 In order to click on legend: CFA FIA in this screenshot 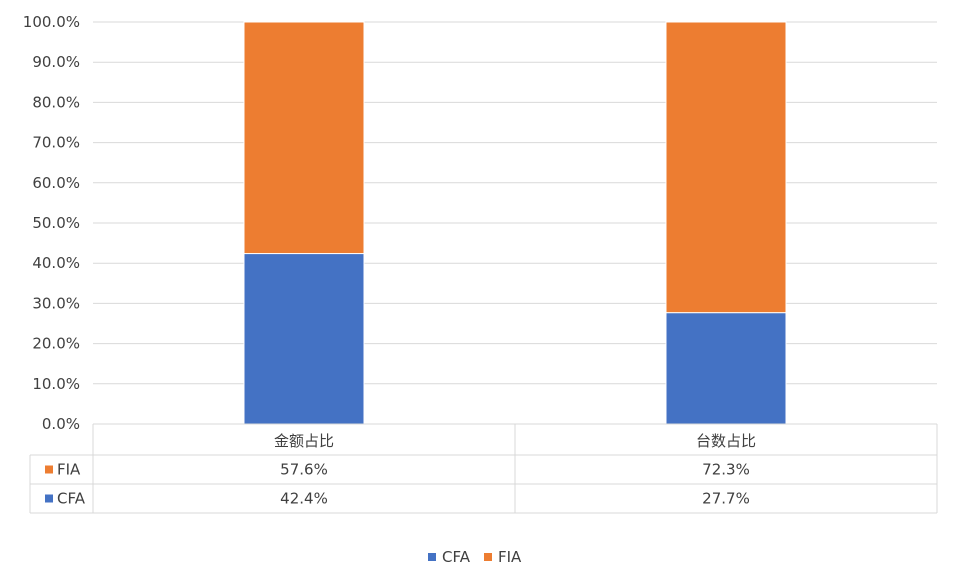, I will do `click(475, 557)`.